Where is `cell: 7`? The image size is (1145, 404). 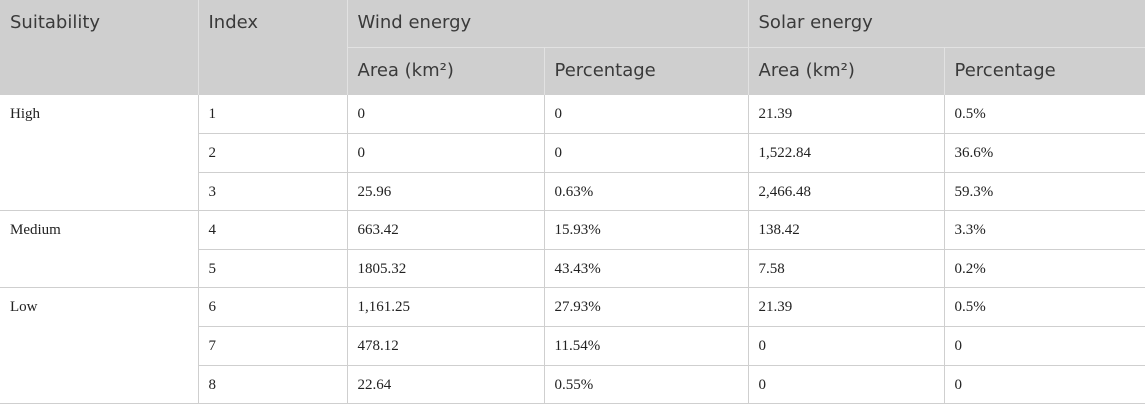 cell: 7 is located at coordinates (272, 346).